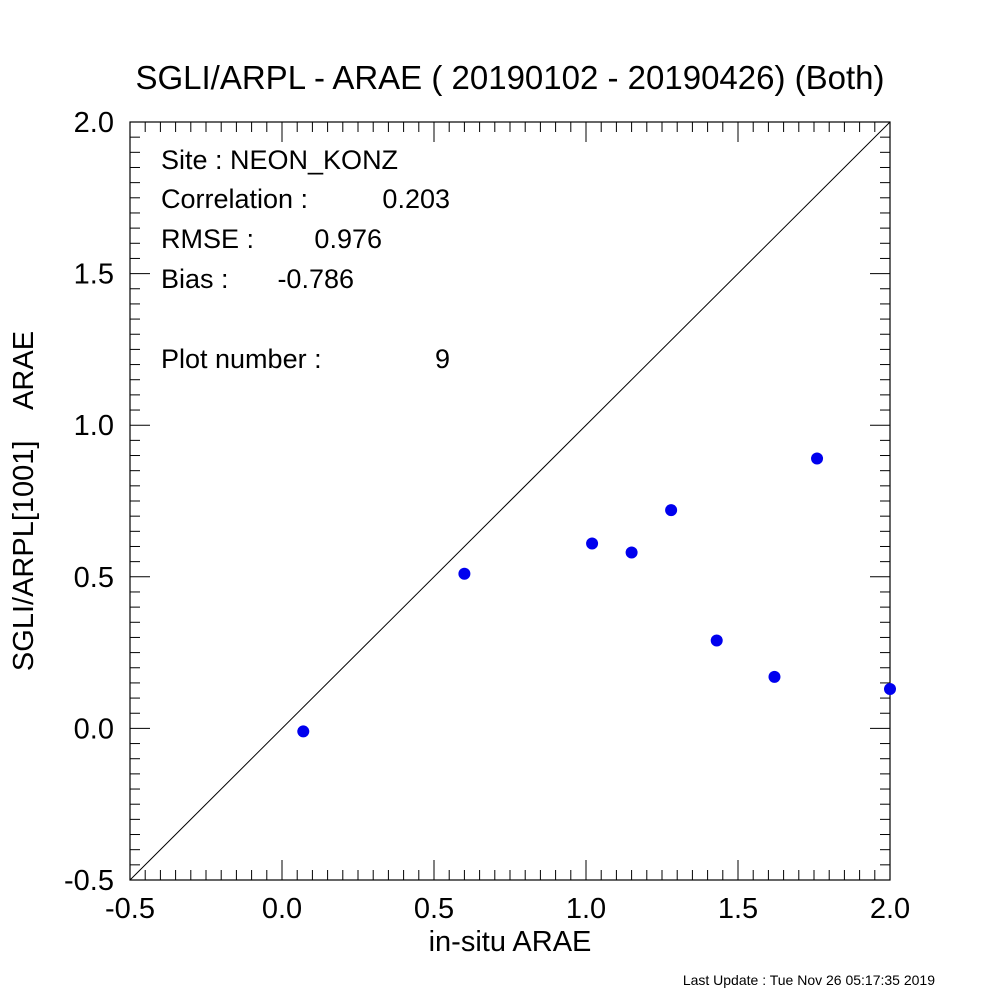  What do you see at coordinates (282, 909) in the screenshot?
I see `x-tick-label: 0.0` at bounding box center [282, 909].